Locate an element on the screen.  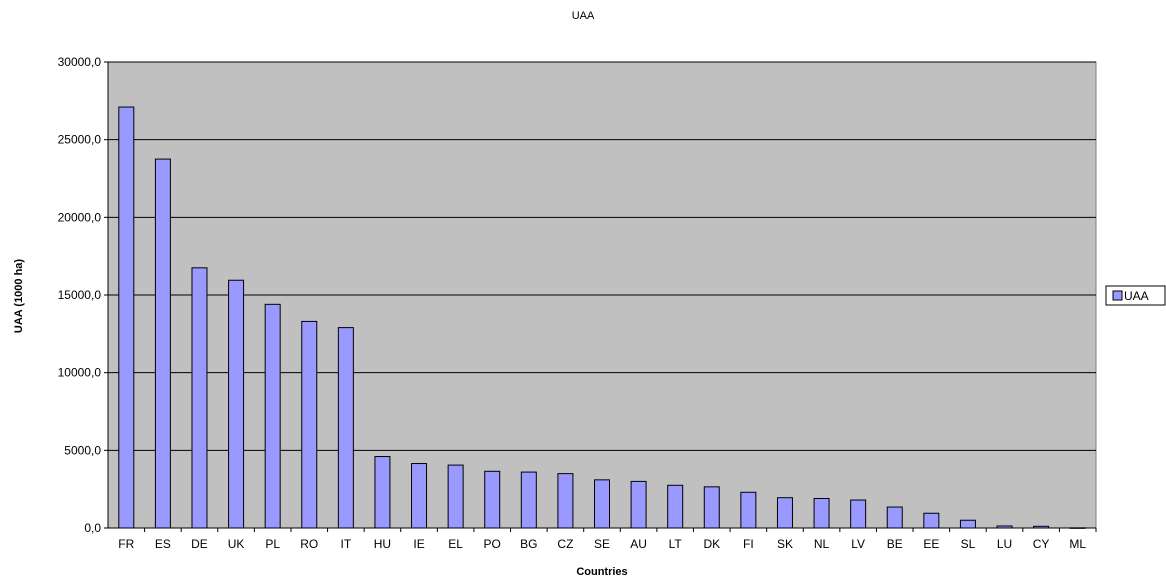
x-tick-label: EE is located at coordinates (931, 544).